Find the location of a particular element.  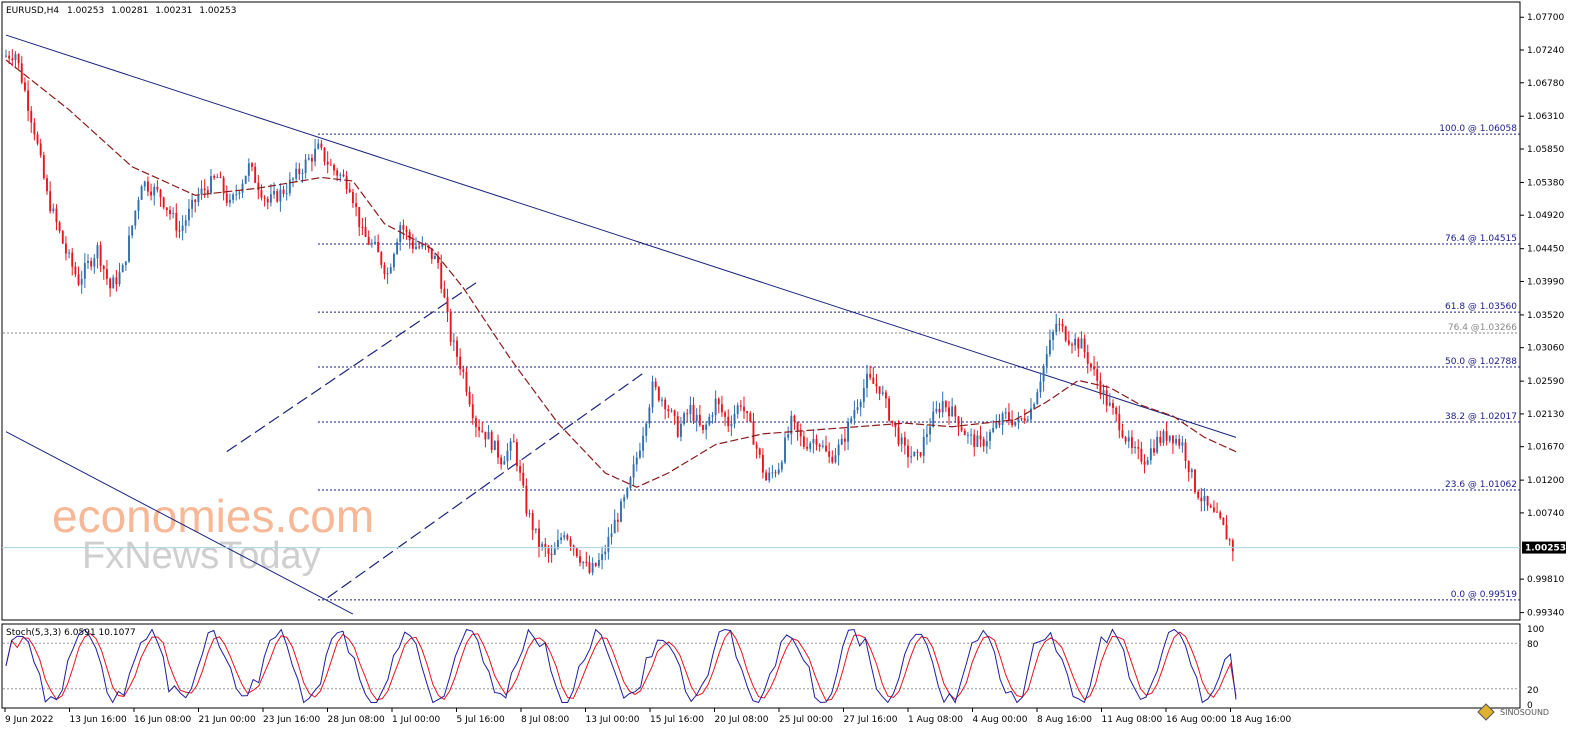

stoch-pane-frame is located at coordinates (761, 666).